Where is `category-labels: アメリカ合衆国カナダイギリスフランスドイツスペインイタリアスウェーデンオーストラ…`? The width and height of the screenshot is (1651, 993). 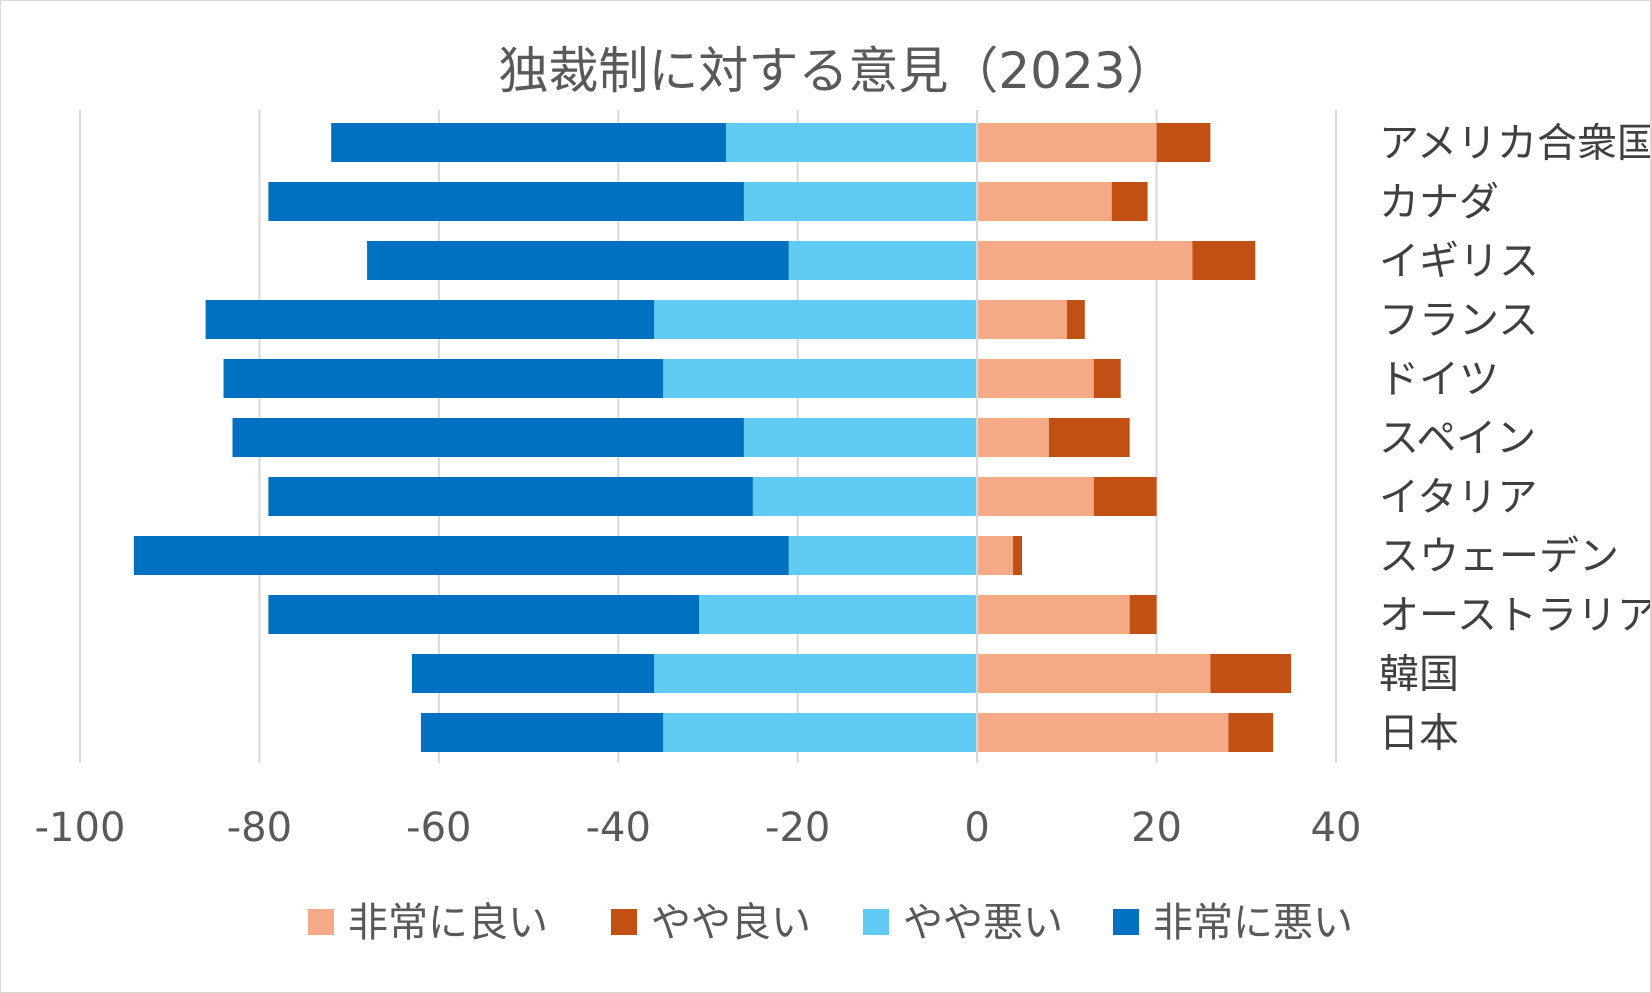
category-labels: アメリカ合衆国カナダイギリスフランスドイツスペインイタリアスウェーデンオーストラ… is located at coordinates (1514, 439).